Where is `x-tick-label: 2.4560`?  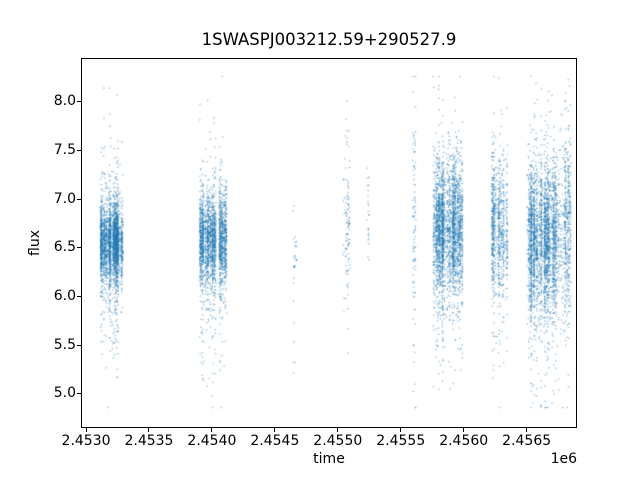
x-tick-label: 2.4560 is located at coordinates (464, 441).